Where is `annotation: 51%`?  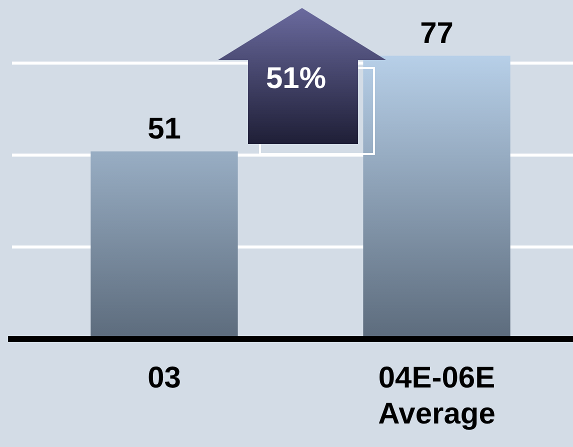
annotation: 51% is located at coordinates (296, 79).